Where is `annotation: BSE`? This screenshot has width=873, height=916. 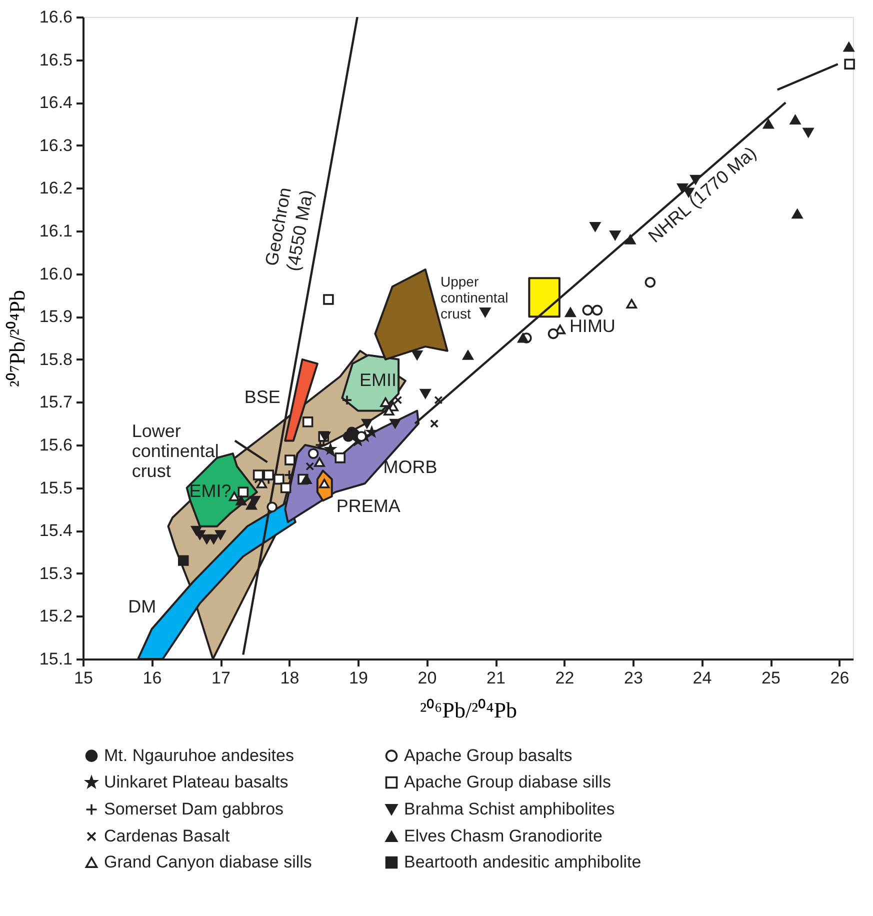
annotation: BSE is located at coordinates (262, 396).